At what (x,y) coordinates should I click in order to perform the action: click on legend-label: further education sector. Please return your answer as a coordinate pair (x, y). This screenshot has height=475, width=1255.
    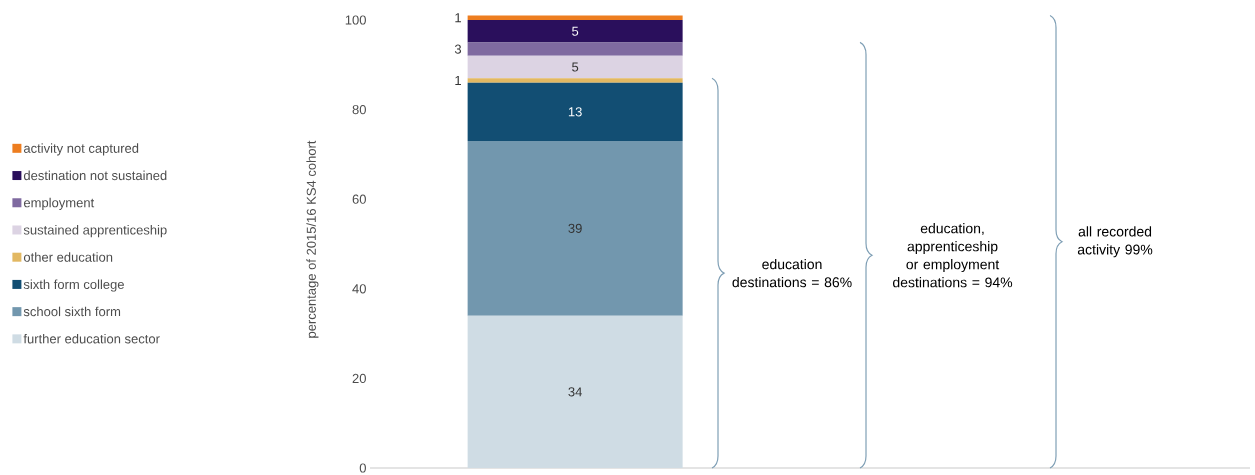
    Looking at the image, I should click on (91, 338).